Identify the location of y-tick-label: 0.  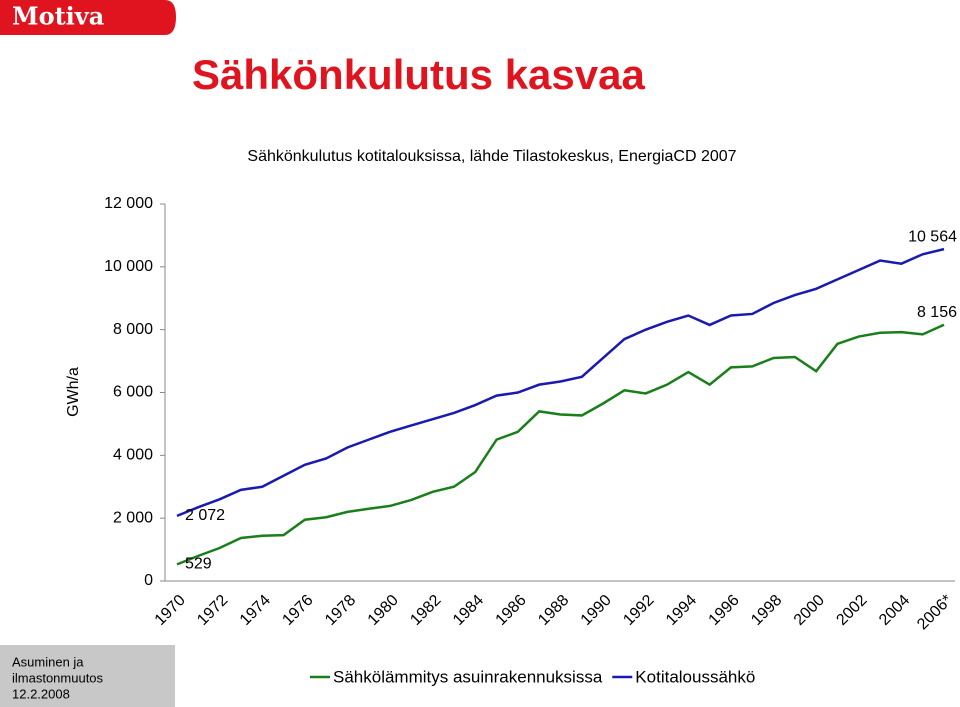
(148, 580).